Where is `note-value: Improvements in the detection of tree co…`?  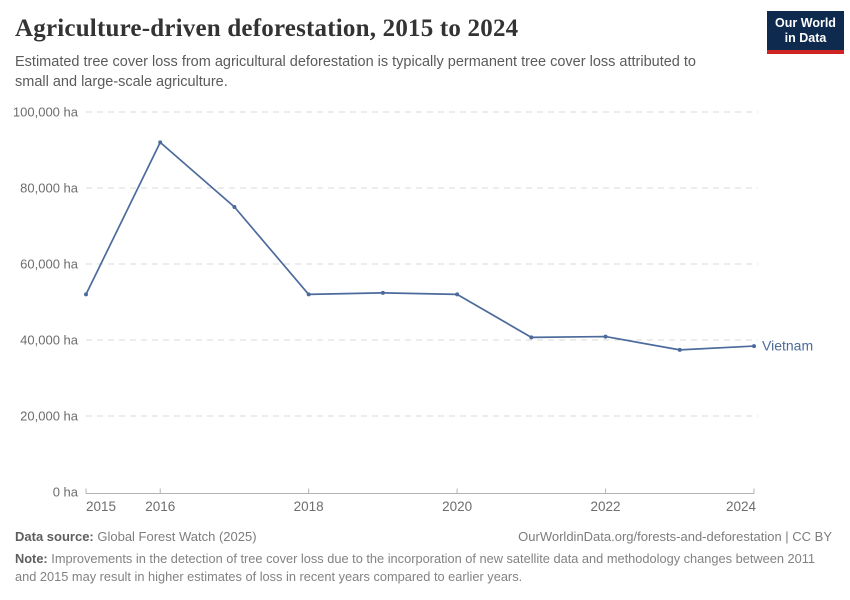 note-value: Improvements in the detection of tree co… is located at coordinates (415, 567).